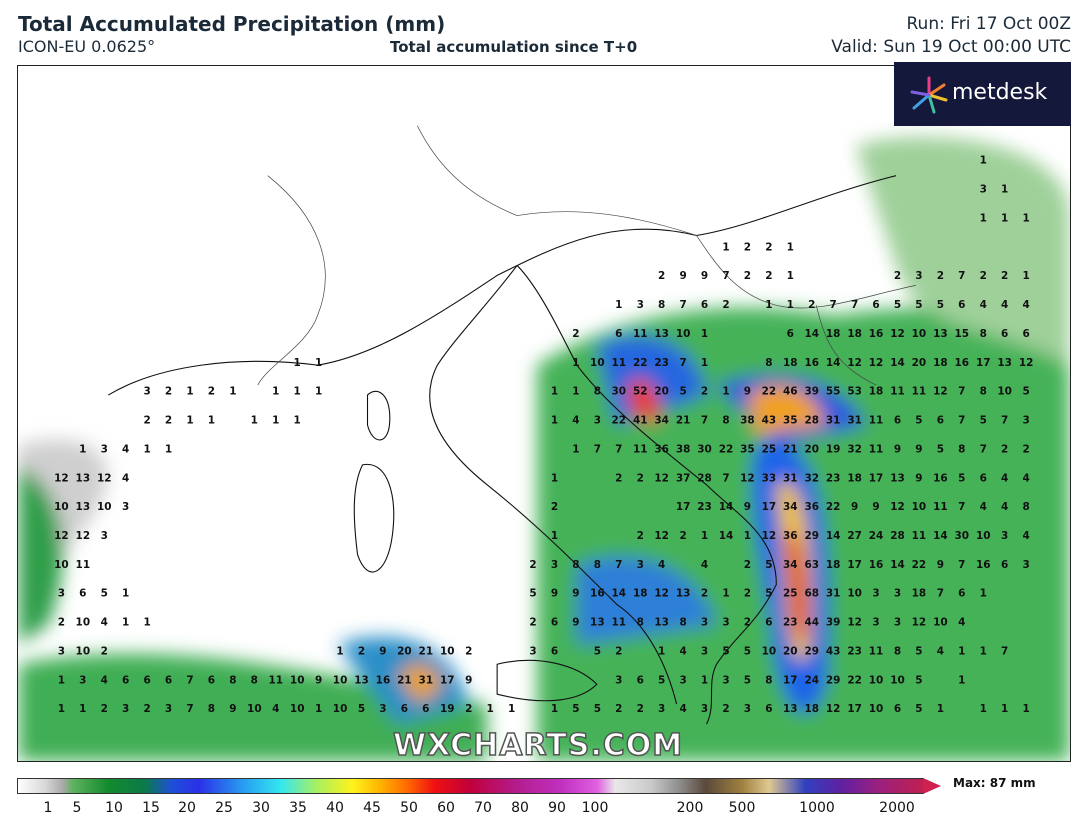 This screenshot has width=1088, height=835. What do you see at coordinates (298, 808) in the screenshot?
I see `colorbar-label: 35` at bounding box center [298, 808].